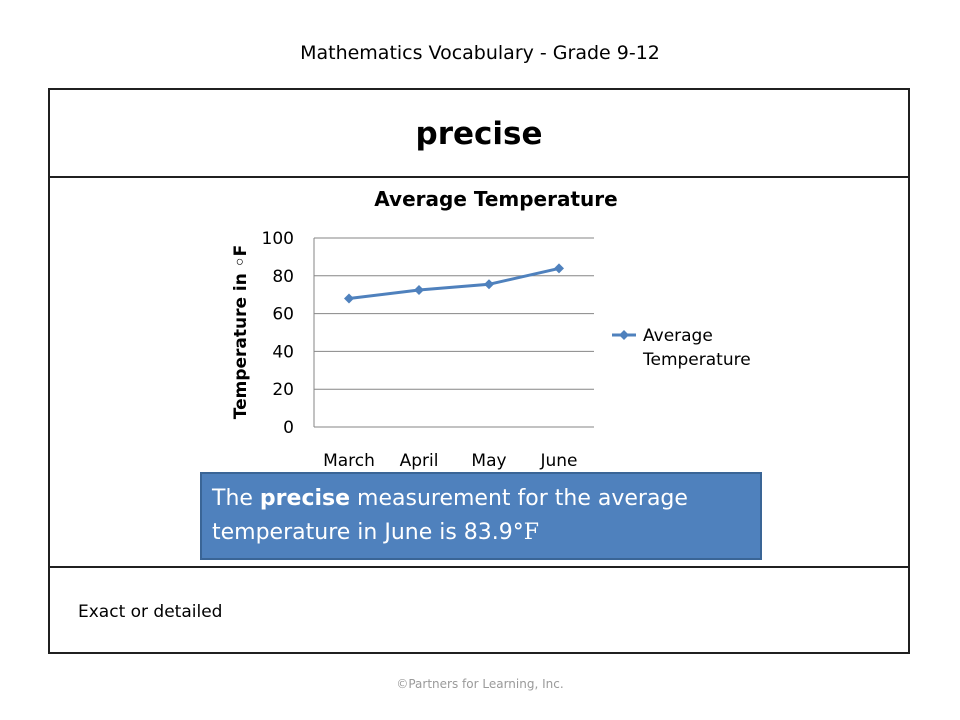 Image resolution: width=960 pixels, height=720 pixels. Describe the element at coordinates (495, 199) in the screenshot. I see `chart-title: Average Temperature` at that location.